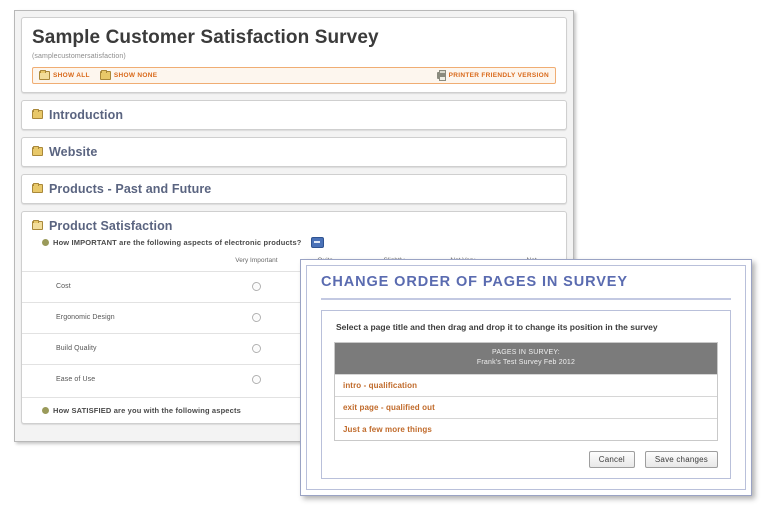  What do you see at coordinates (526, 455) in the screenshot?
I see `dialog-footer: Cancel Save changes` at bounding box center [526, 455].